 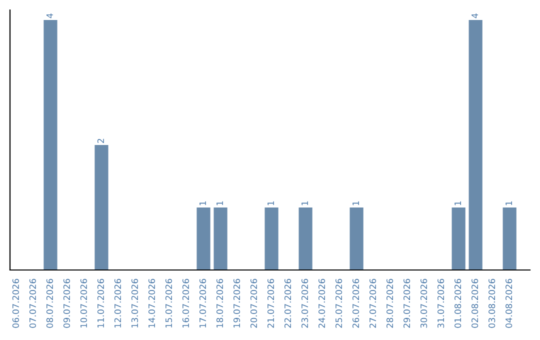 What do you see at coordinates (475, 303) in the screenshot?
I see `x-tick-label: 02.08.2026` at bounding box center [475, 303].